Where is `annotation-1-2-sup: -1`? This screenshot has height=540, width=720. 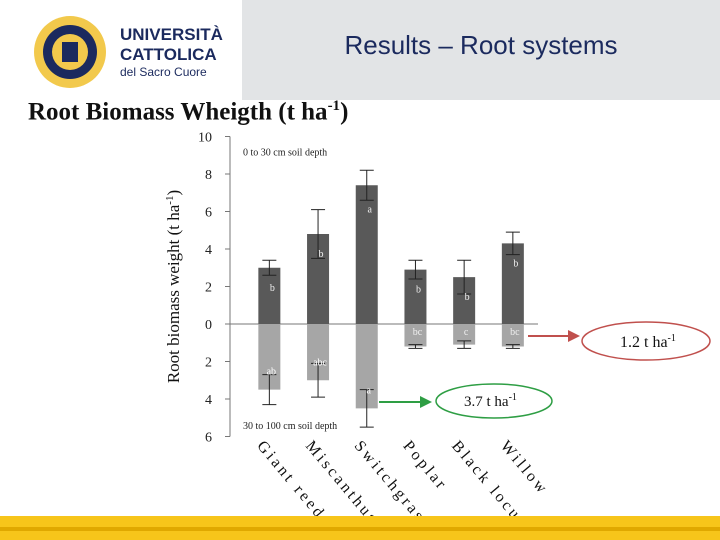
annotation-1-2-sup: -1 is located at coordinates (672, 338).